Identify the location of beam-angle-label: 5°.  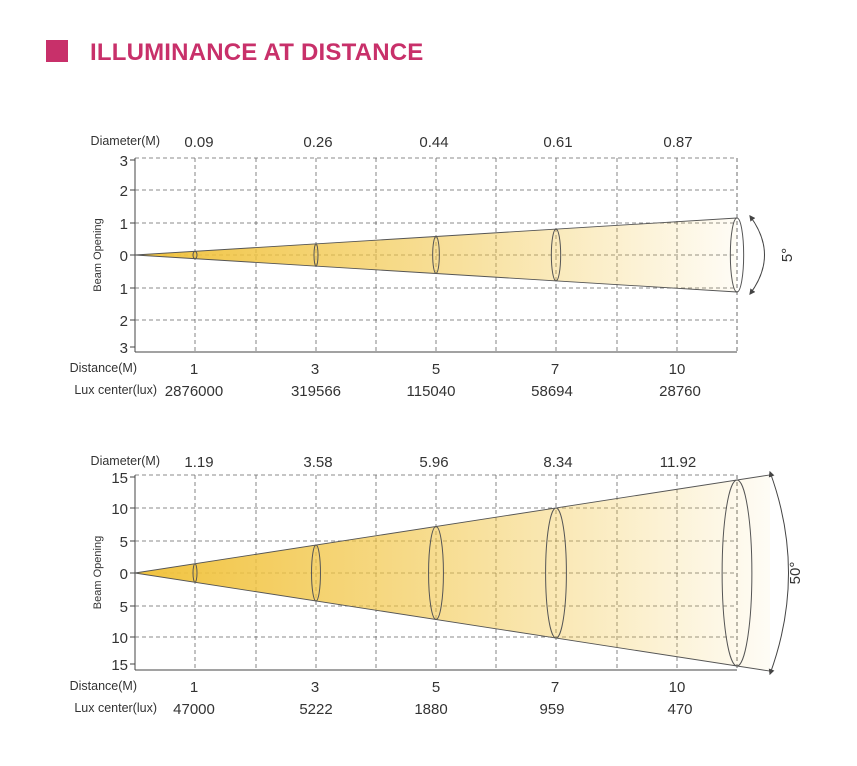
(787, 255).